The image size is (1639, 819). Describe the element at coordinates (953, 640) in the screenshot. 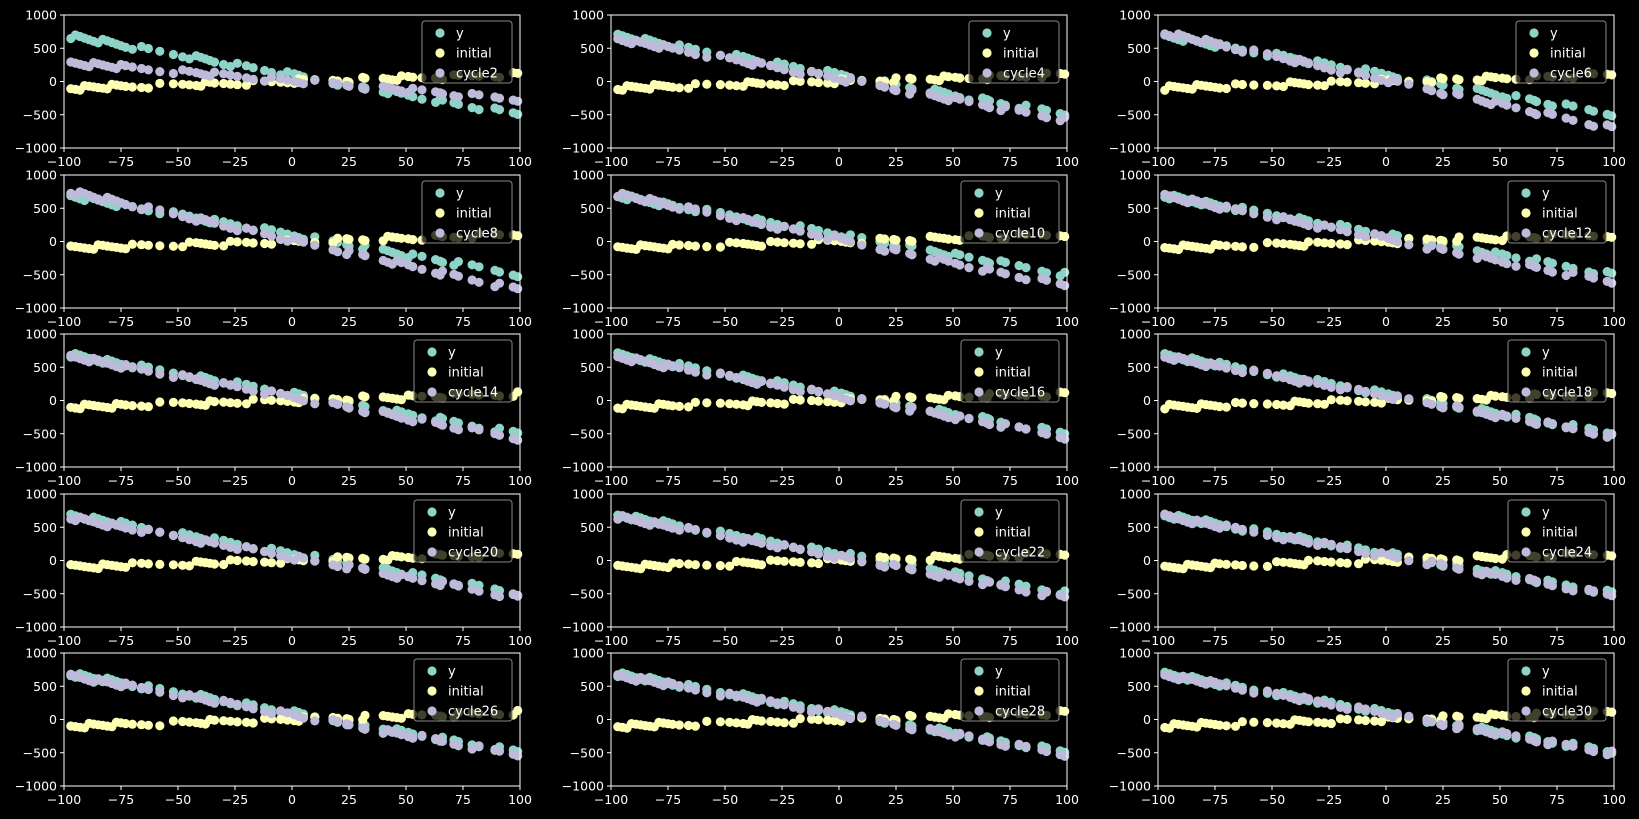

I see `x-tick-label: 50` at that location.